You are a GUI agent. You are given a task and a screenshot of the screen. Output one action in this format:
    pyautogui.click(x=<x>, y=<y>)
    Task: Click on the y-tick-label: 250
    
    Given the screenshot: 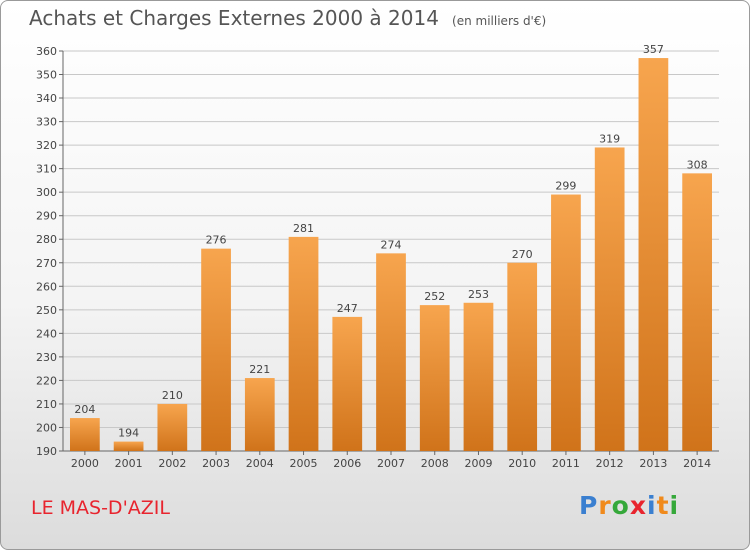 What is the action you would take?
    pyautogui.click(x=46, y=310)
    